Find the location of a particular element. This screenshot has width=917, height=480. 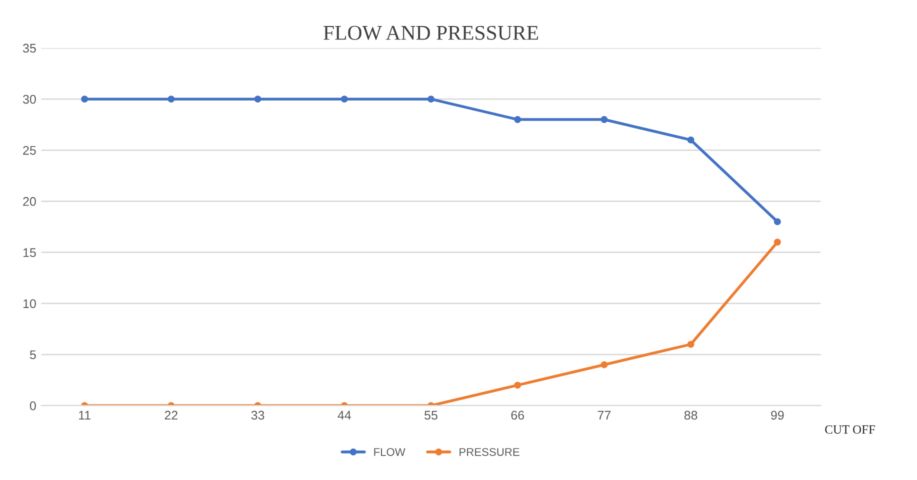

chart-title: FLOW AND PRESSURE is located at coordinates (431, 33).